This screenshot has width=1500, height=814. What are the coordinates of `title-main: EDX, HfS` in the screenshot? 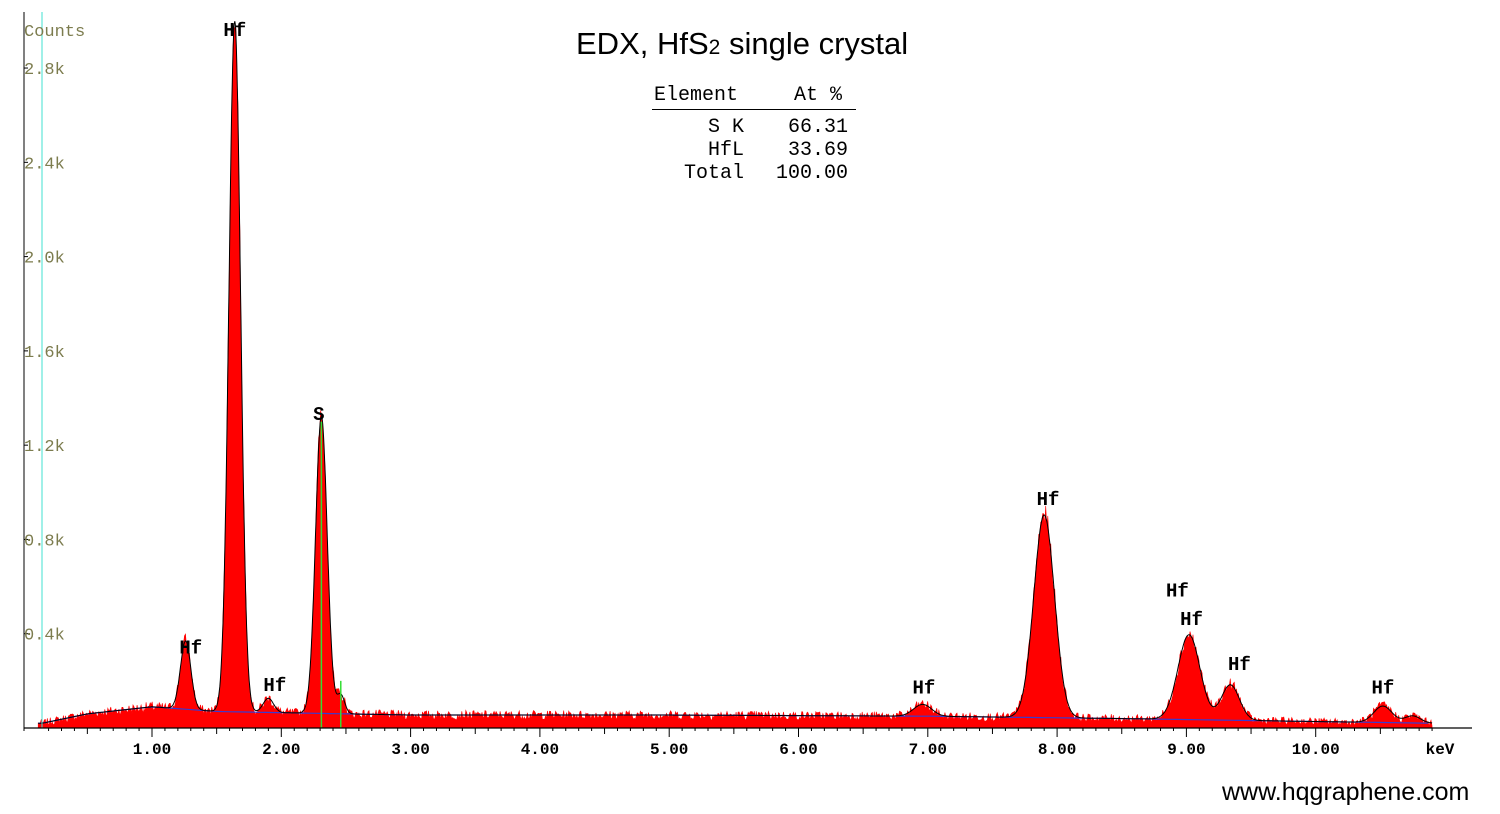 It's located at (642, 43).